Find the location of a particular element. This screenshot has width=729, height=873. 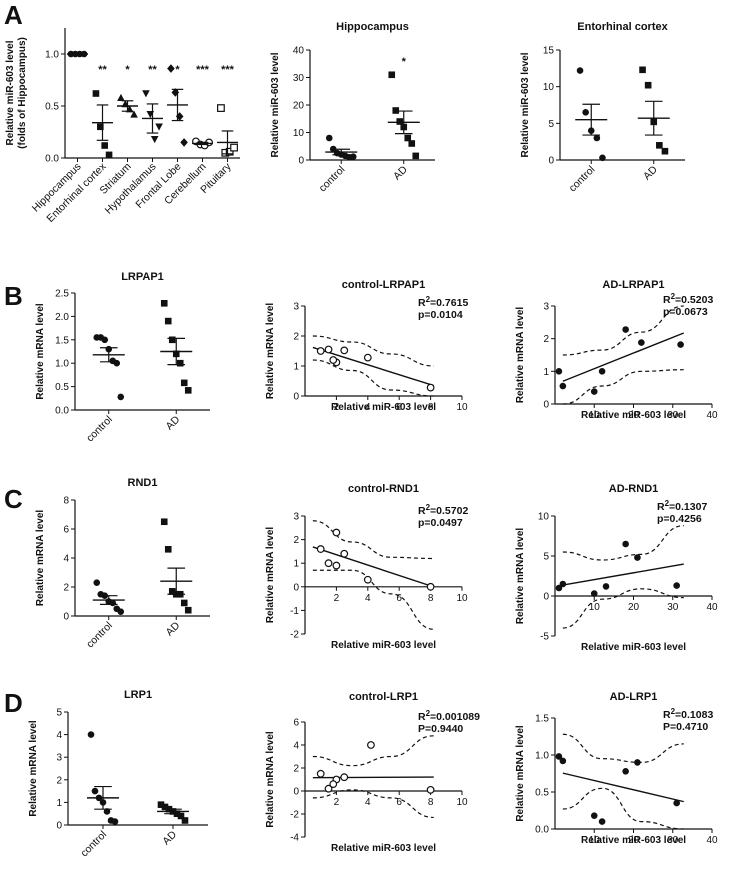

p-value: p=0.0497 is located at coordinates (440, 523).